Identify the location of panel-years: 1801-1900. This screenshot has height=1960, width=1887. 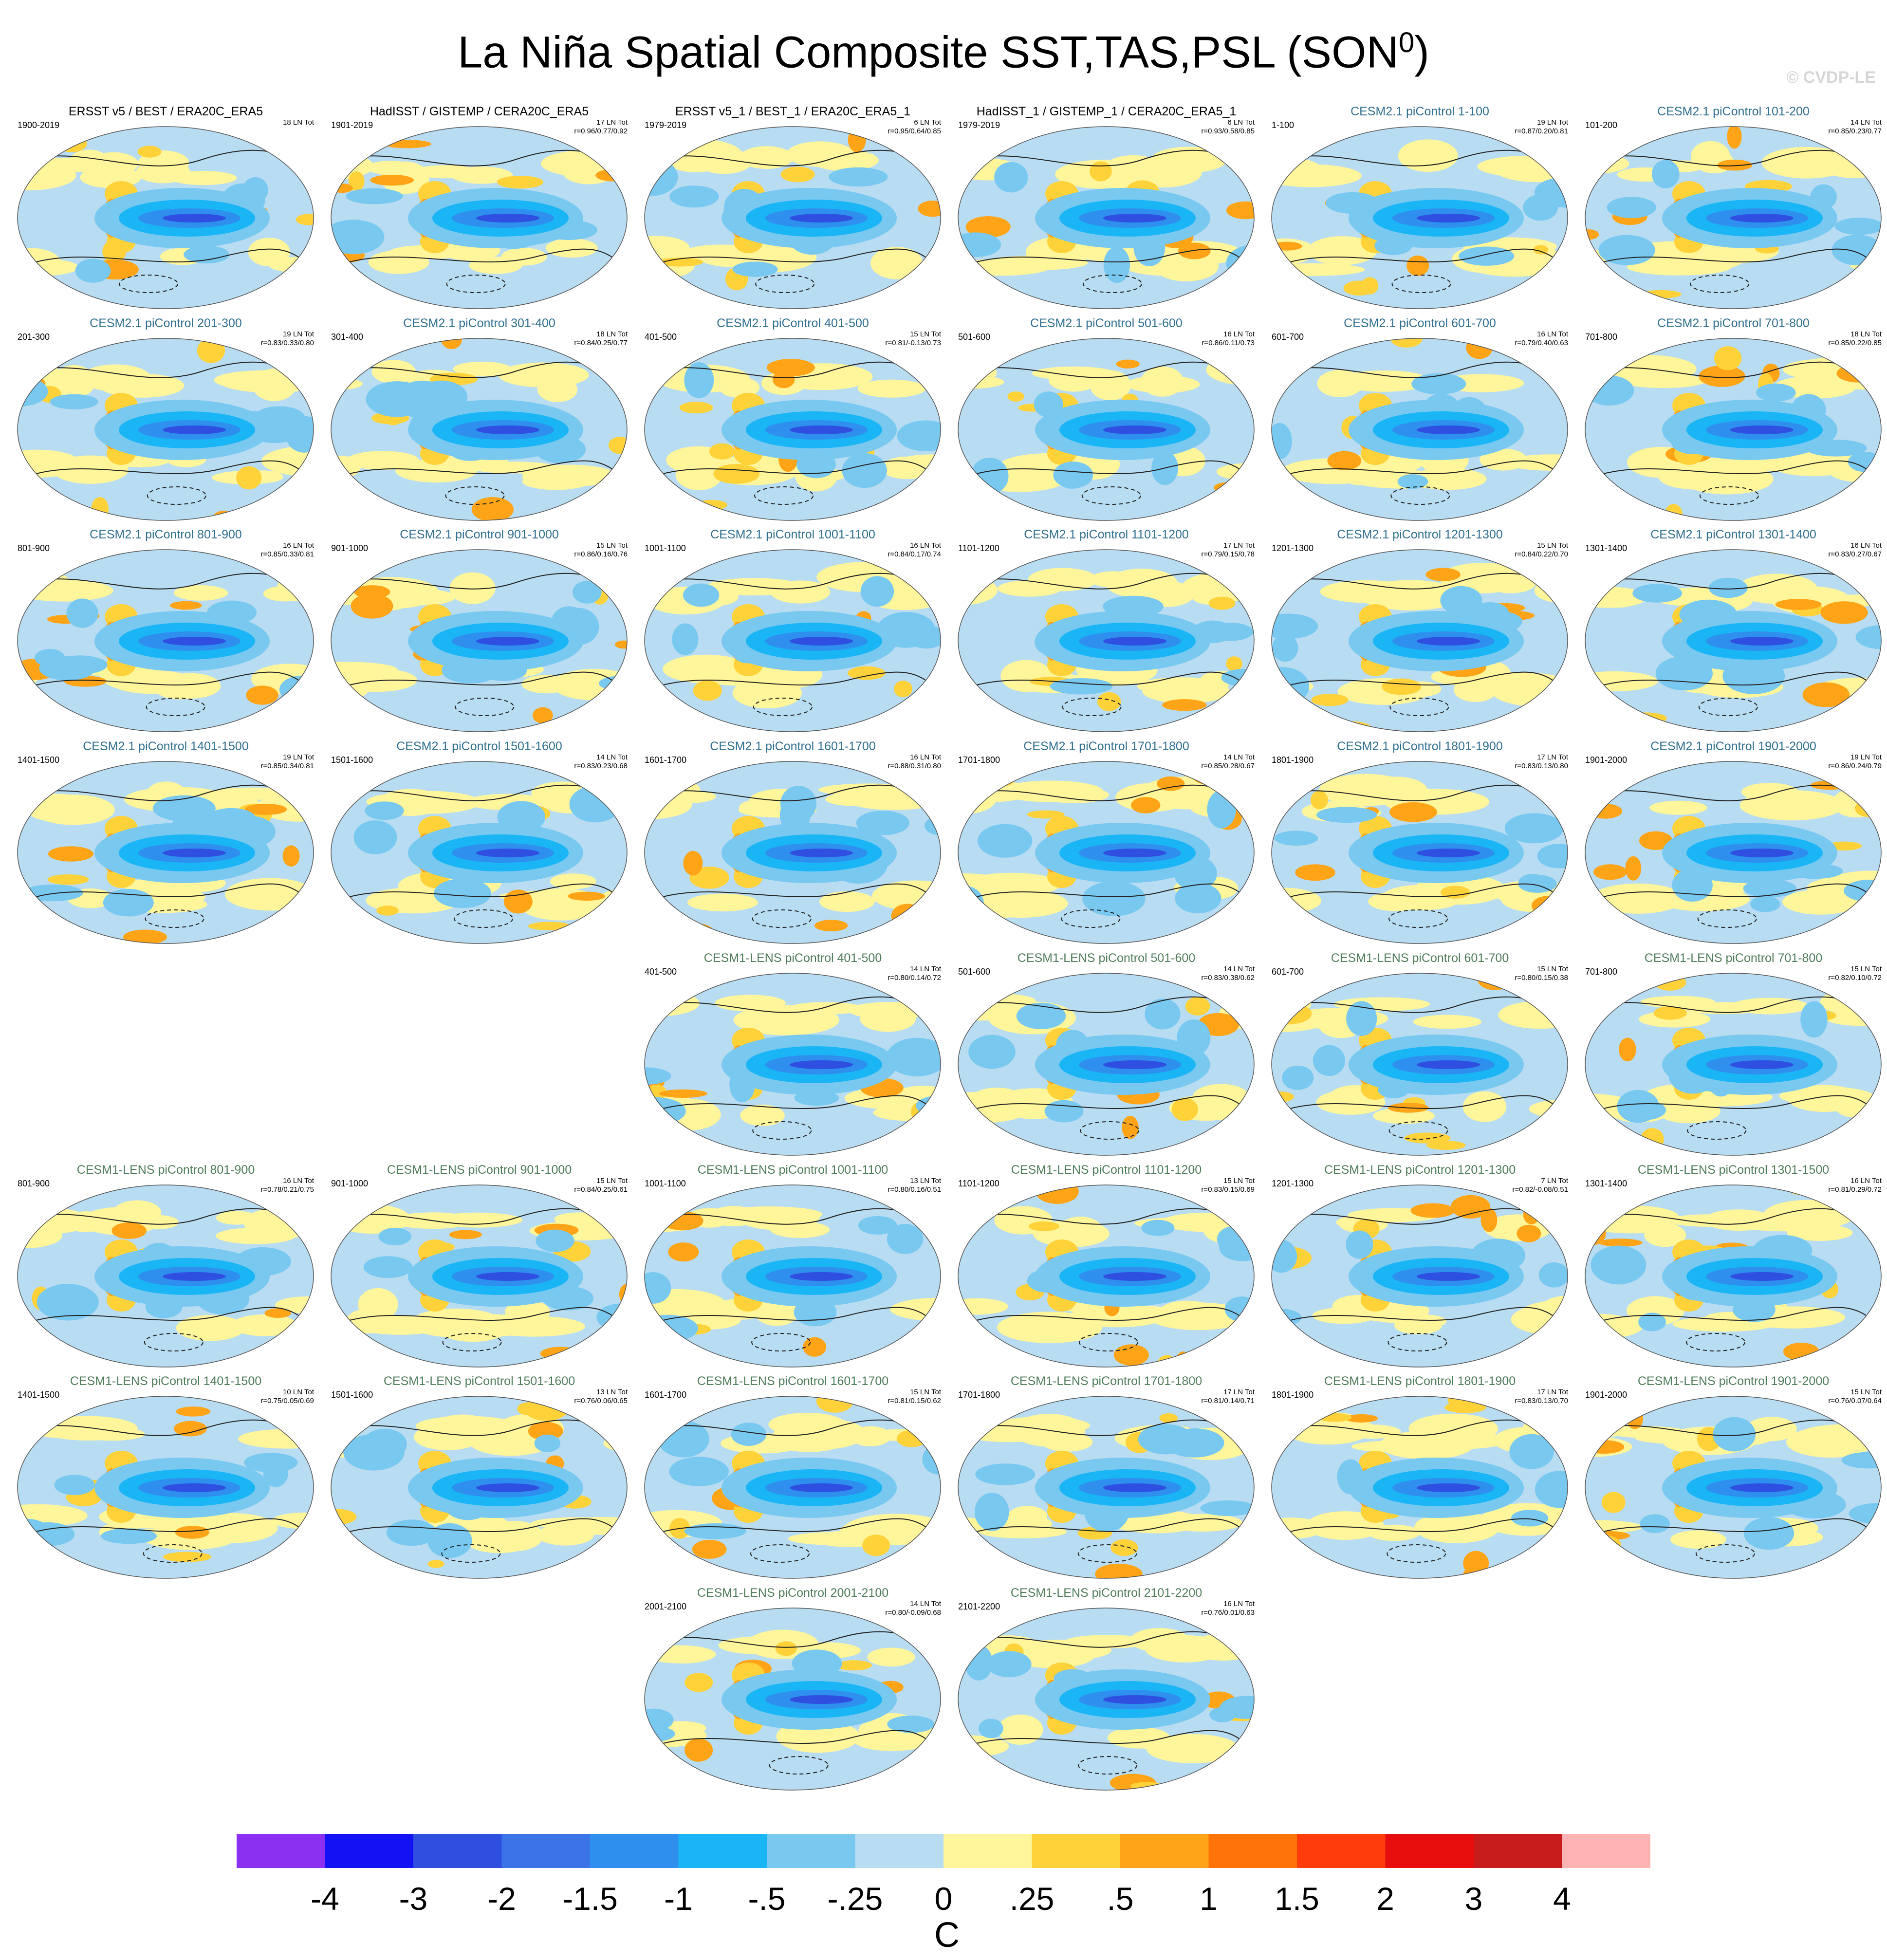
(1293, 760).